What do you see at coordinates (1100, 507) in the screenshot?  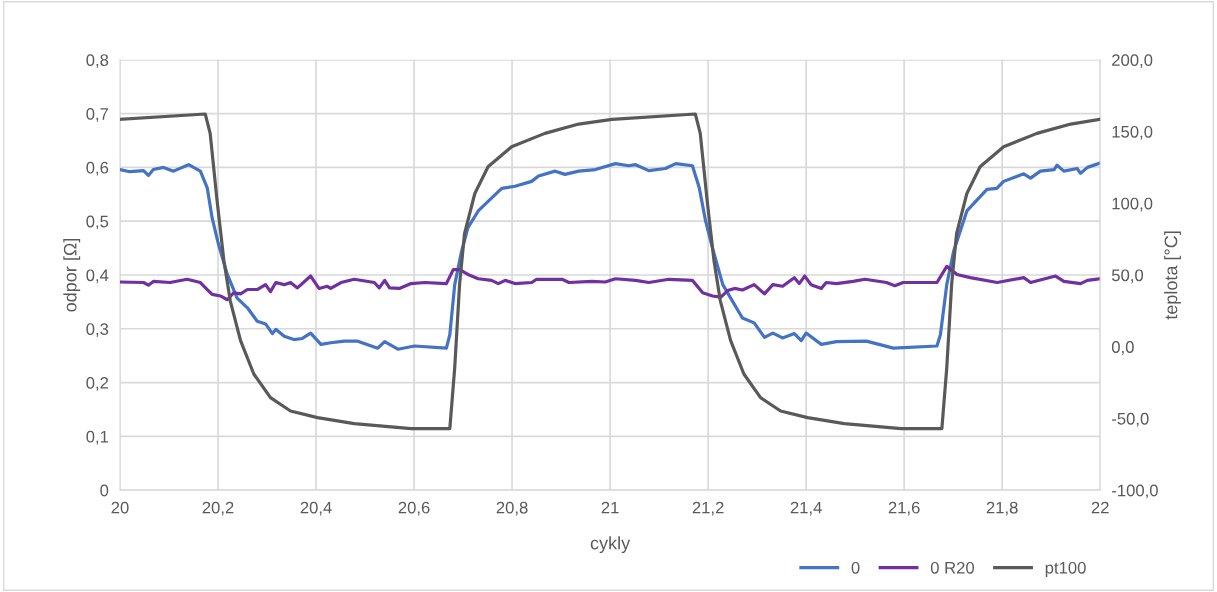 I see `x-tick-label: 22` at bounding box center [1100, 507].